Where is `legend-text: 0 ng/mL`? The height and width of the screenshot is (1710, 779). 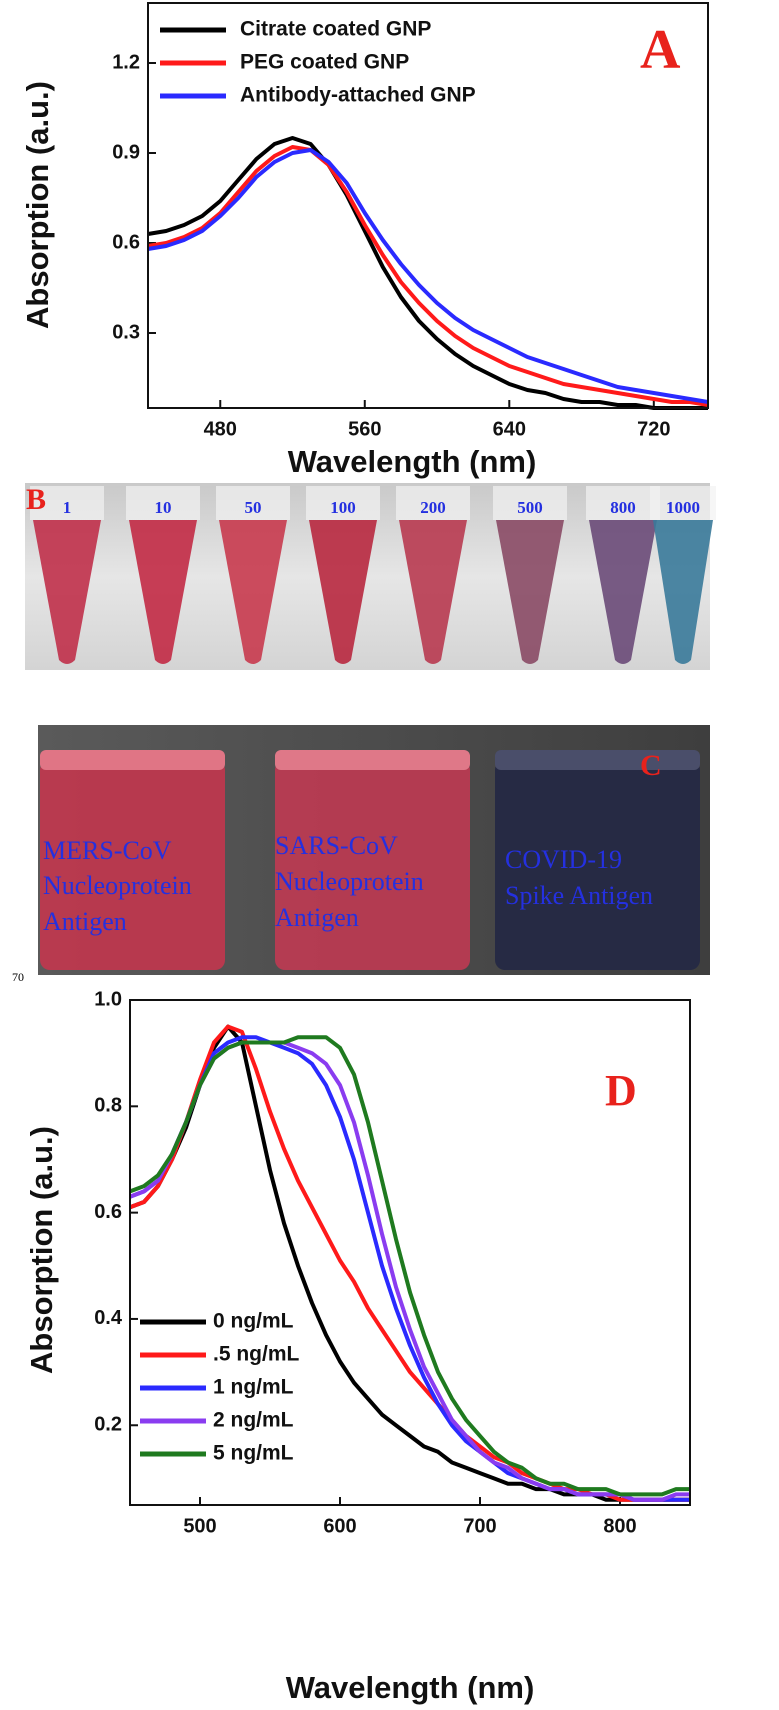
legend-text: 0 ng/mL is located at coordinates (253, 1321).